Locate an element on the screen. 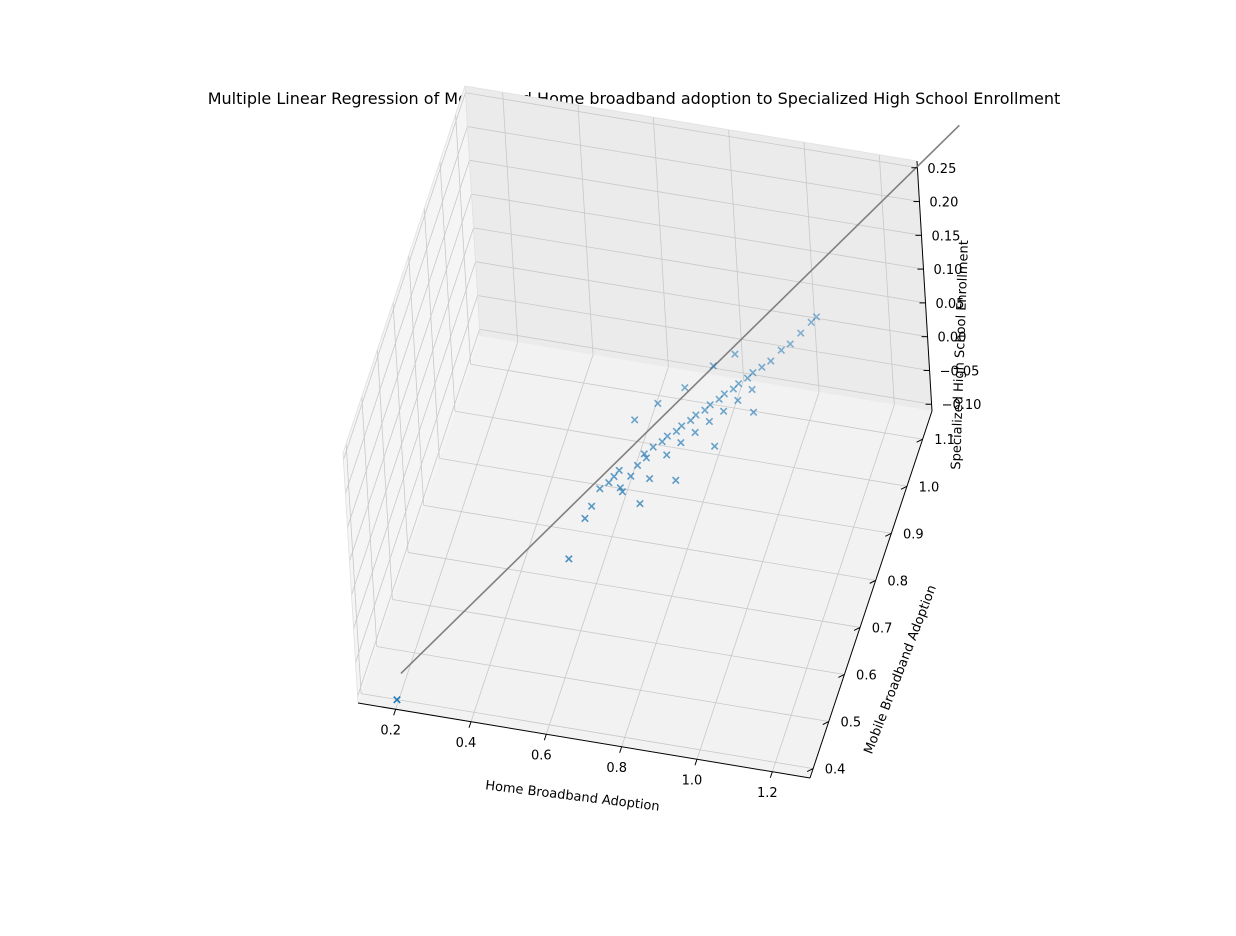 Image resolution: width=1236 pixels, height=936 pixels. z-tick-label: 0.00 is located at coordinates (952, 338).